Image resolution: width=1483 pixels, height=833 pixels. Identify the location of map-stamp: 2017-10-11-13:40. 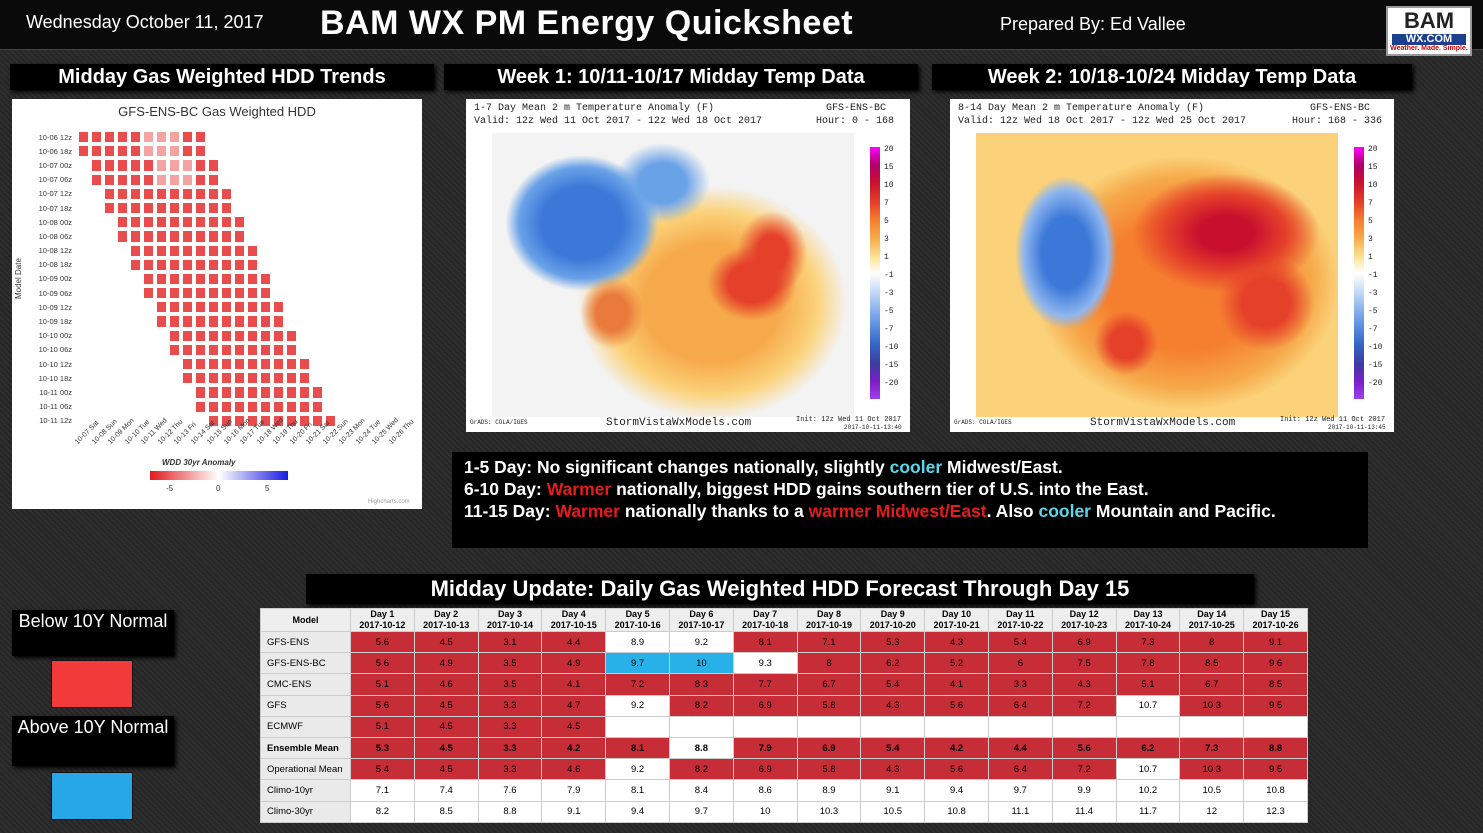
(873, 427).